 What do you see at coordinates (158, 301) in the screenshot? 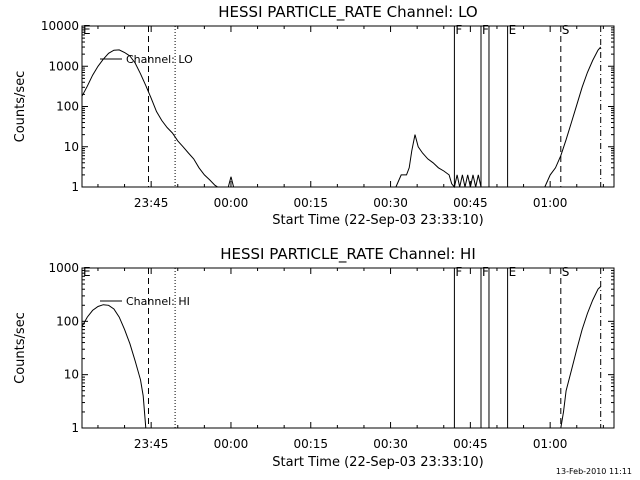
I see `legend-label: Channel: HI` at bounding box center [158, 301].